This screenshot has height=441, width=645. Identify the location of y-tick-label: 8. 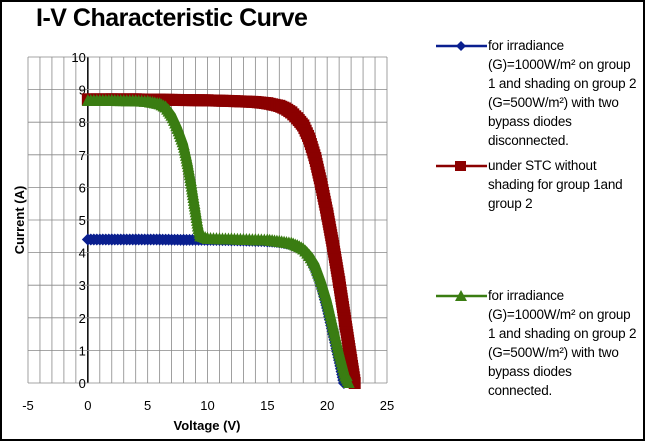
(82, 122).